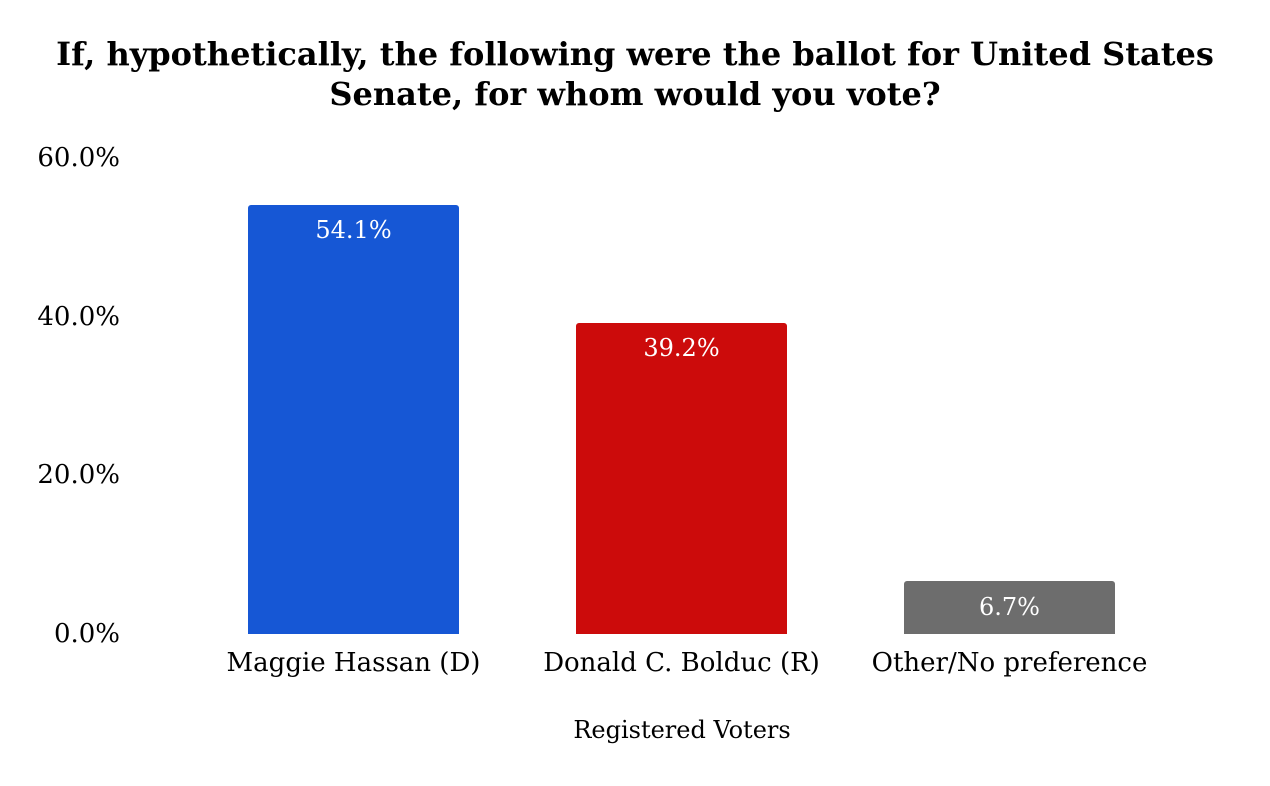  I want to click on category-label: Donald C. Bolduc (R), so click(681, 663).